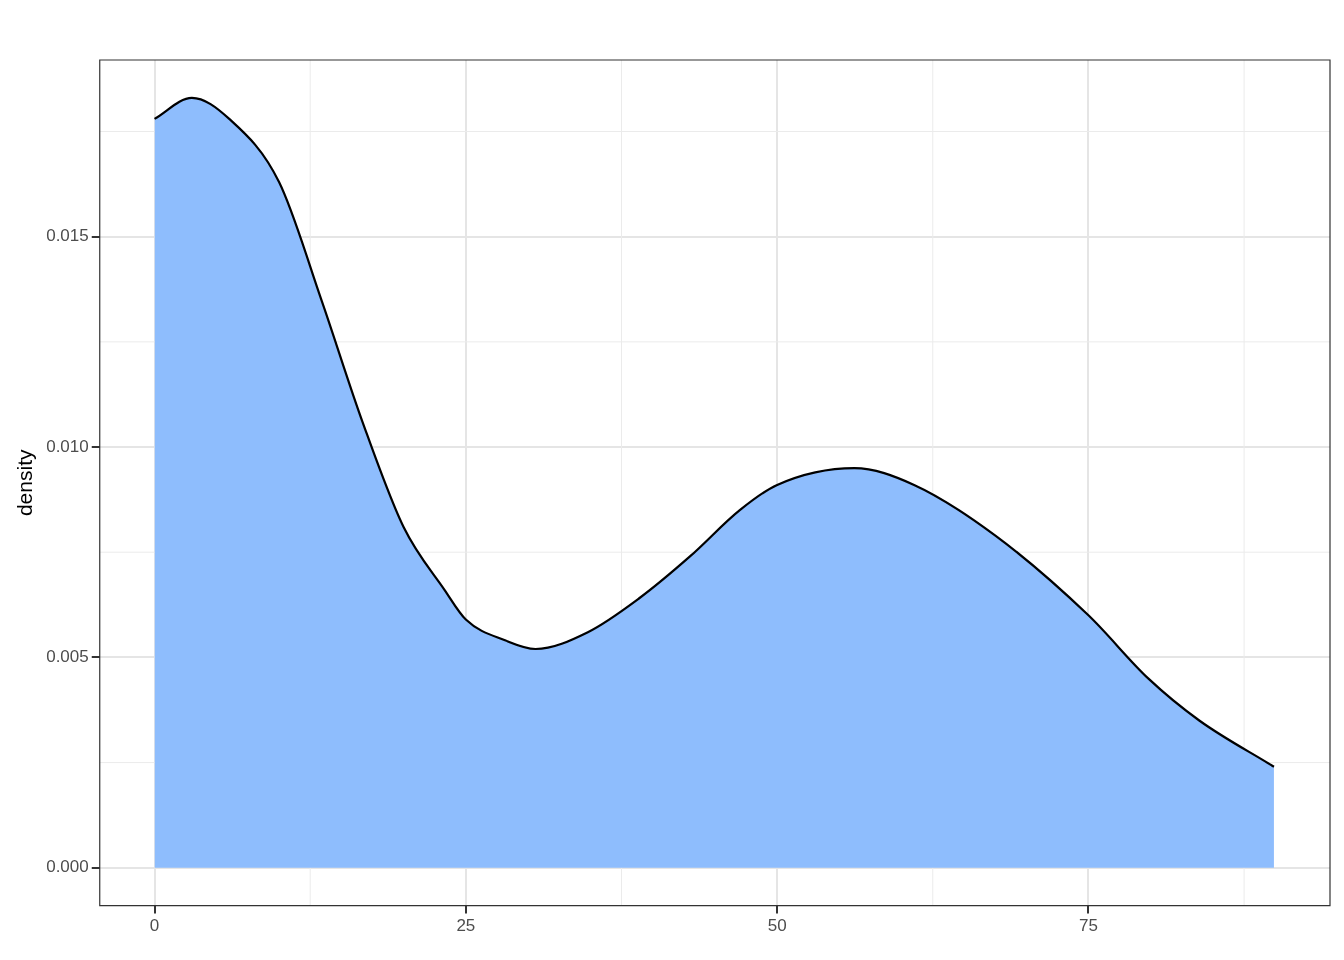 The height and width of the screenshot is (960, 1344). I want to click on y-tick-label: 0.000, so click(67, 867).